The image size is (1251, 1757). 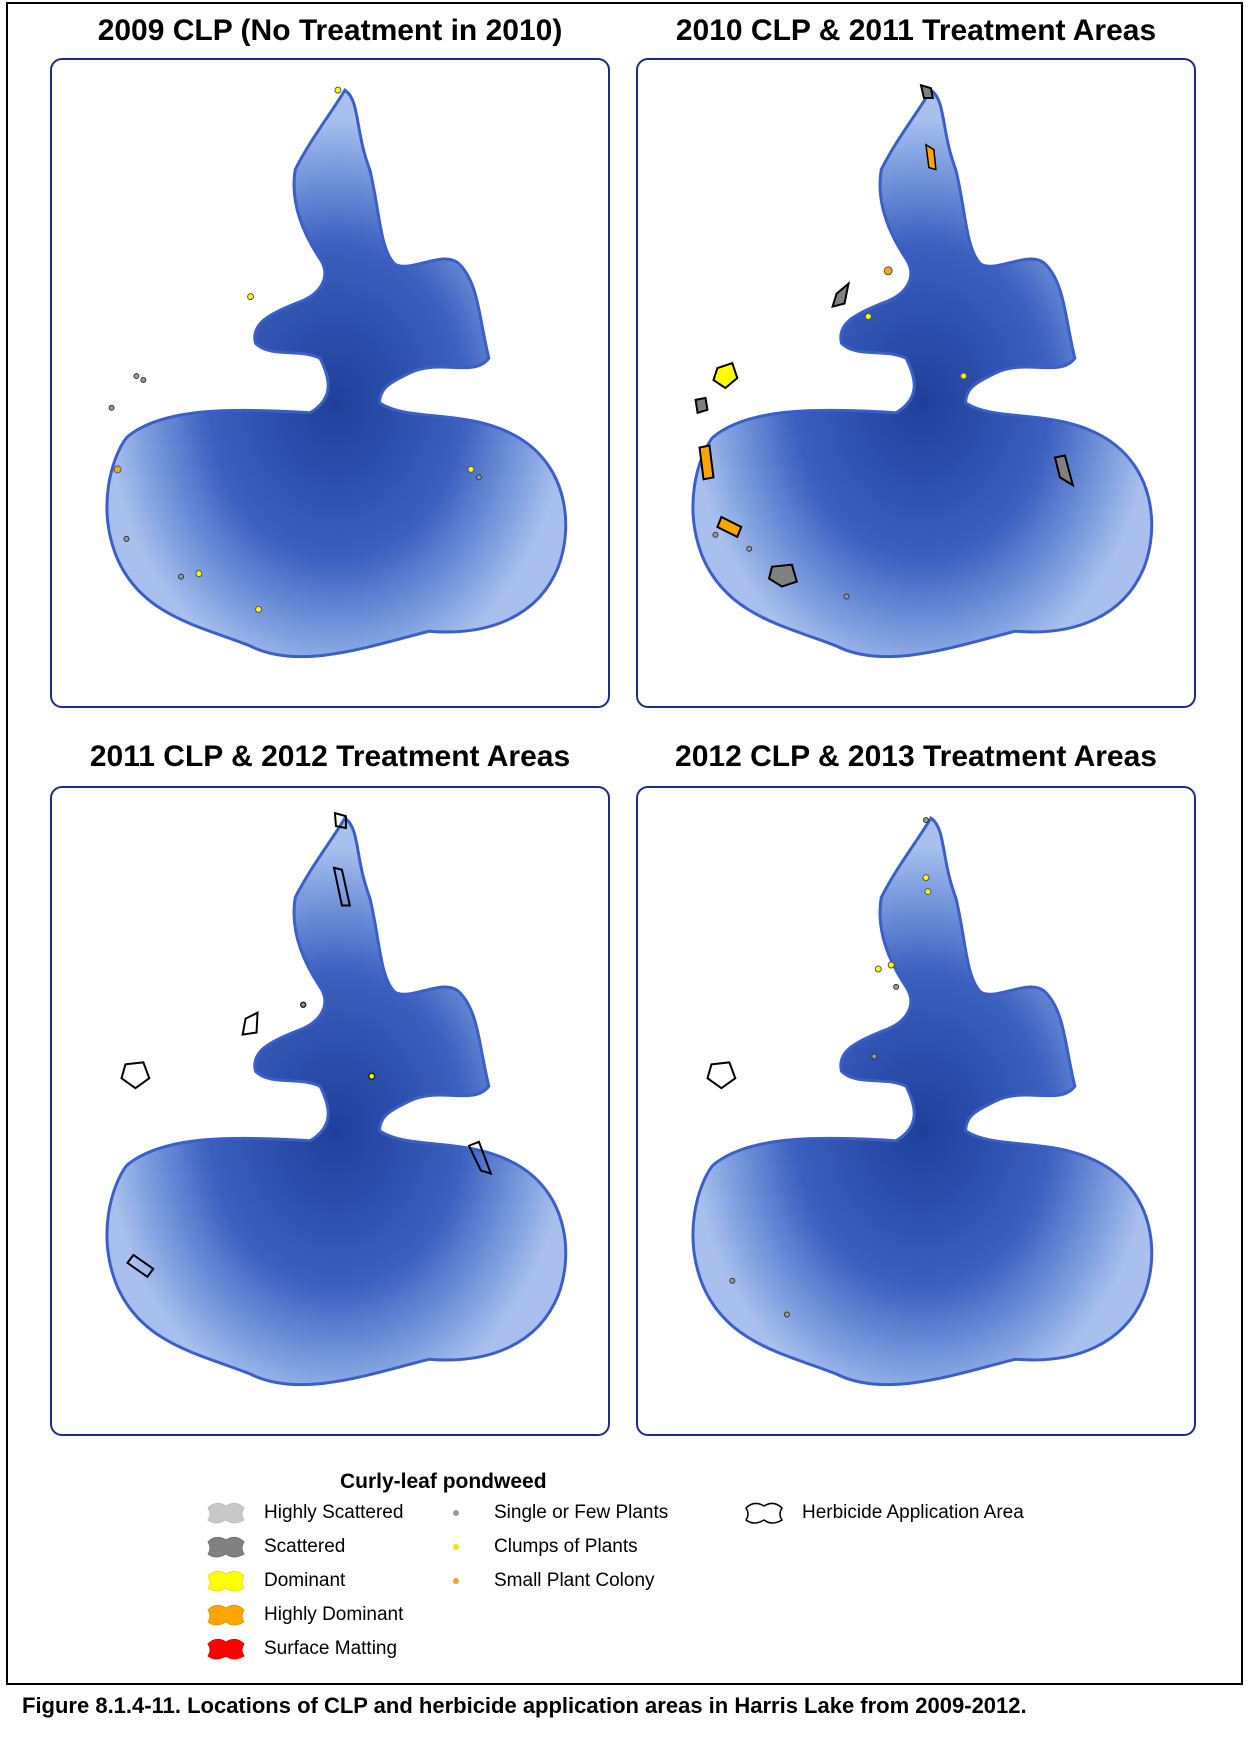 I want to click on highly-scattered-swatch-icon, so click(x=226, y=1513).